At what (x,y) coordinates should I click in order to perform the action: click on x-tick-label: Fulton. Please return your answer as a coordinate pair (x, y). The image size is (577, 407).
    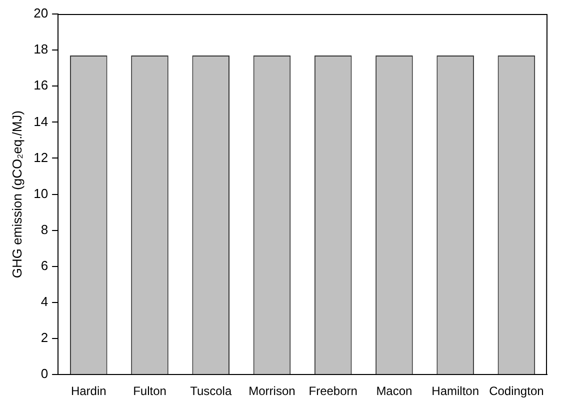
    Looking at the image, I should click on (149, 391).